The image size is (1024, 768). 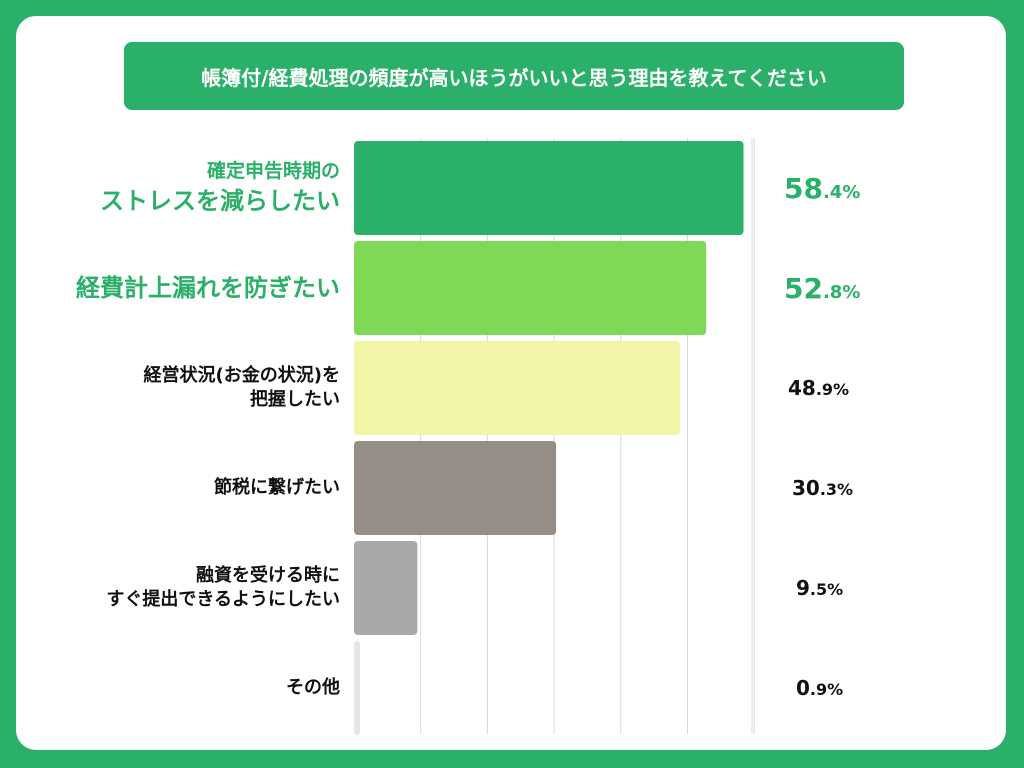 I want to click on value-int: 9, so click(x=803, y=588).